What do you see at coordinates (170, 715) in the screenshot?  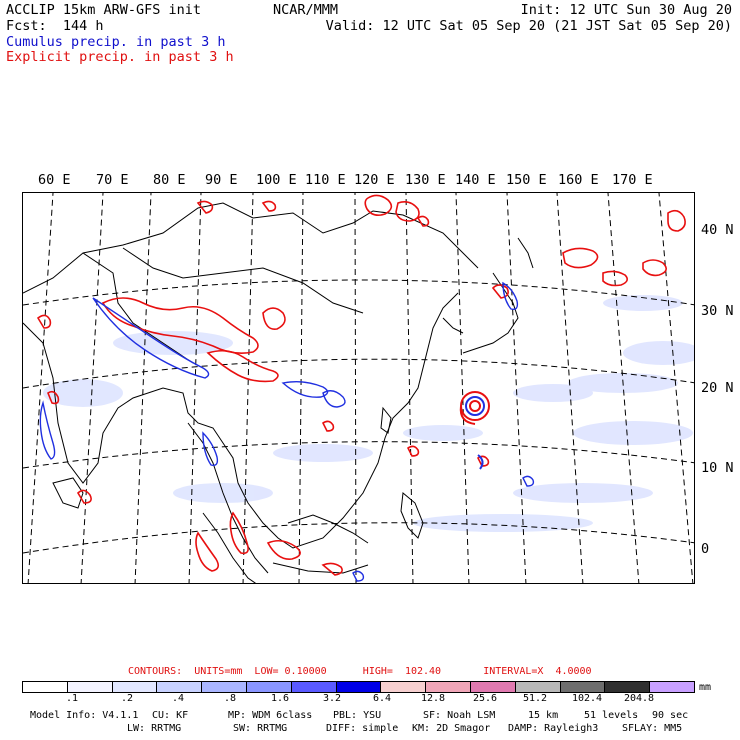 I see `cu-scheme: CU: KF` at bounding box center [170, 715].